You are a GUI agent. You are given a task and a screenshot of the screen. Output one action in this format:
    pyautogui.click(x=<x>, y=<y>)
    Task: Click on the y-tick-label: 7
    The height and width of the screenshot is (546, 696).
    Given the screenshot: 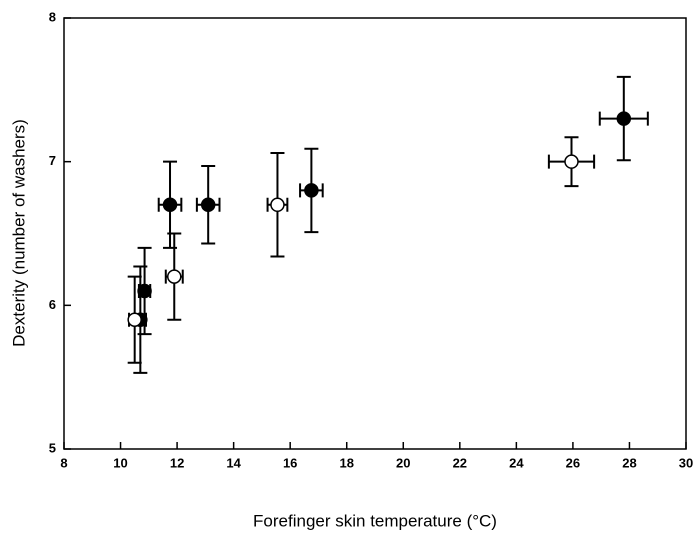 What is the action you would take?
    pyautogui.click(x=52, y=160)
    